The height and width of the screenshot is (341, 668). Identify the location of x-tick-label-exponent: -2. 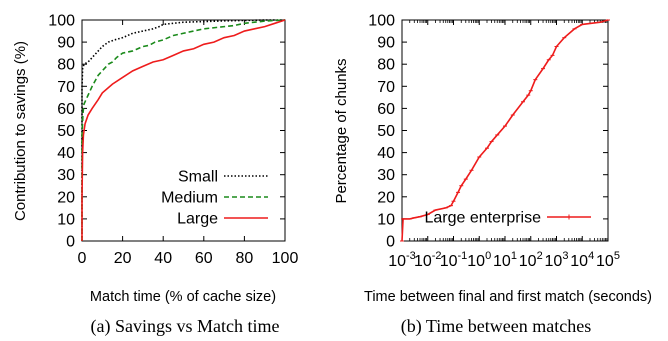
(437, 256).